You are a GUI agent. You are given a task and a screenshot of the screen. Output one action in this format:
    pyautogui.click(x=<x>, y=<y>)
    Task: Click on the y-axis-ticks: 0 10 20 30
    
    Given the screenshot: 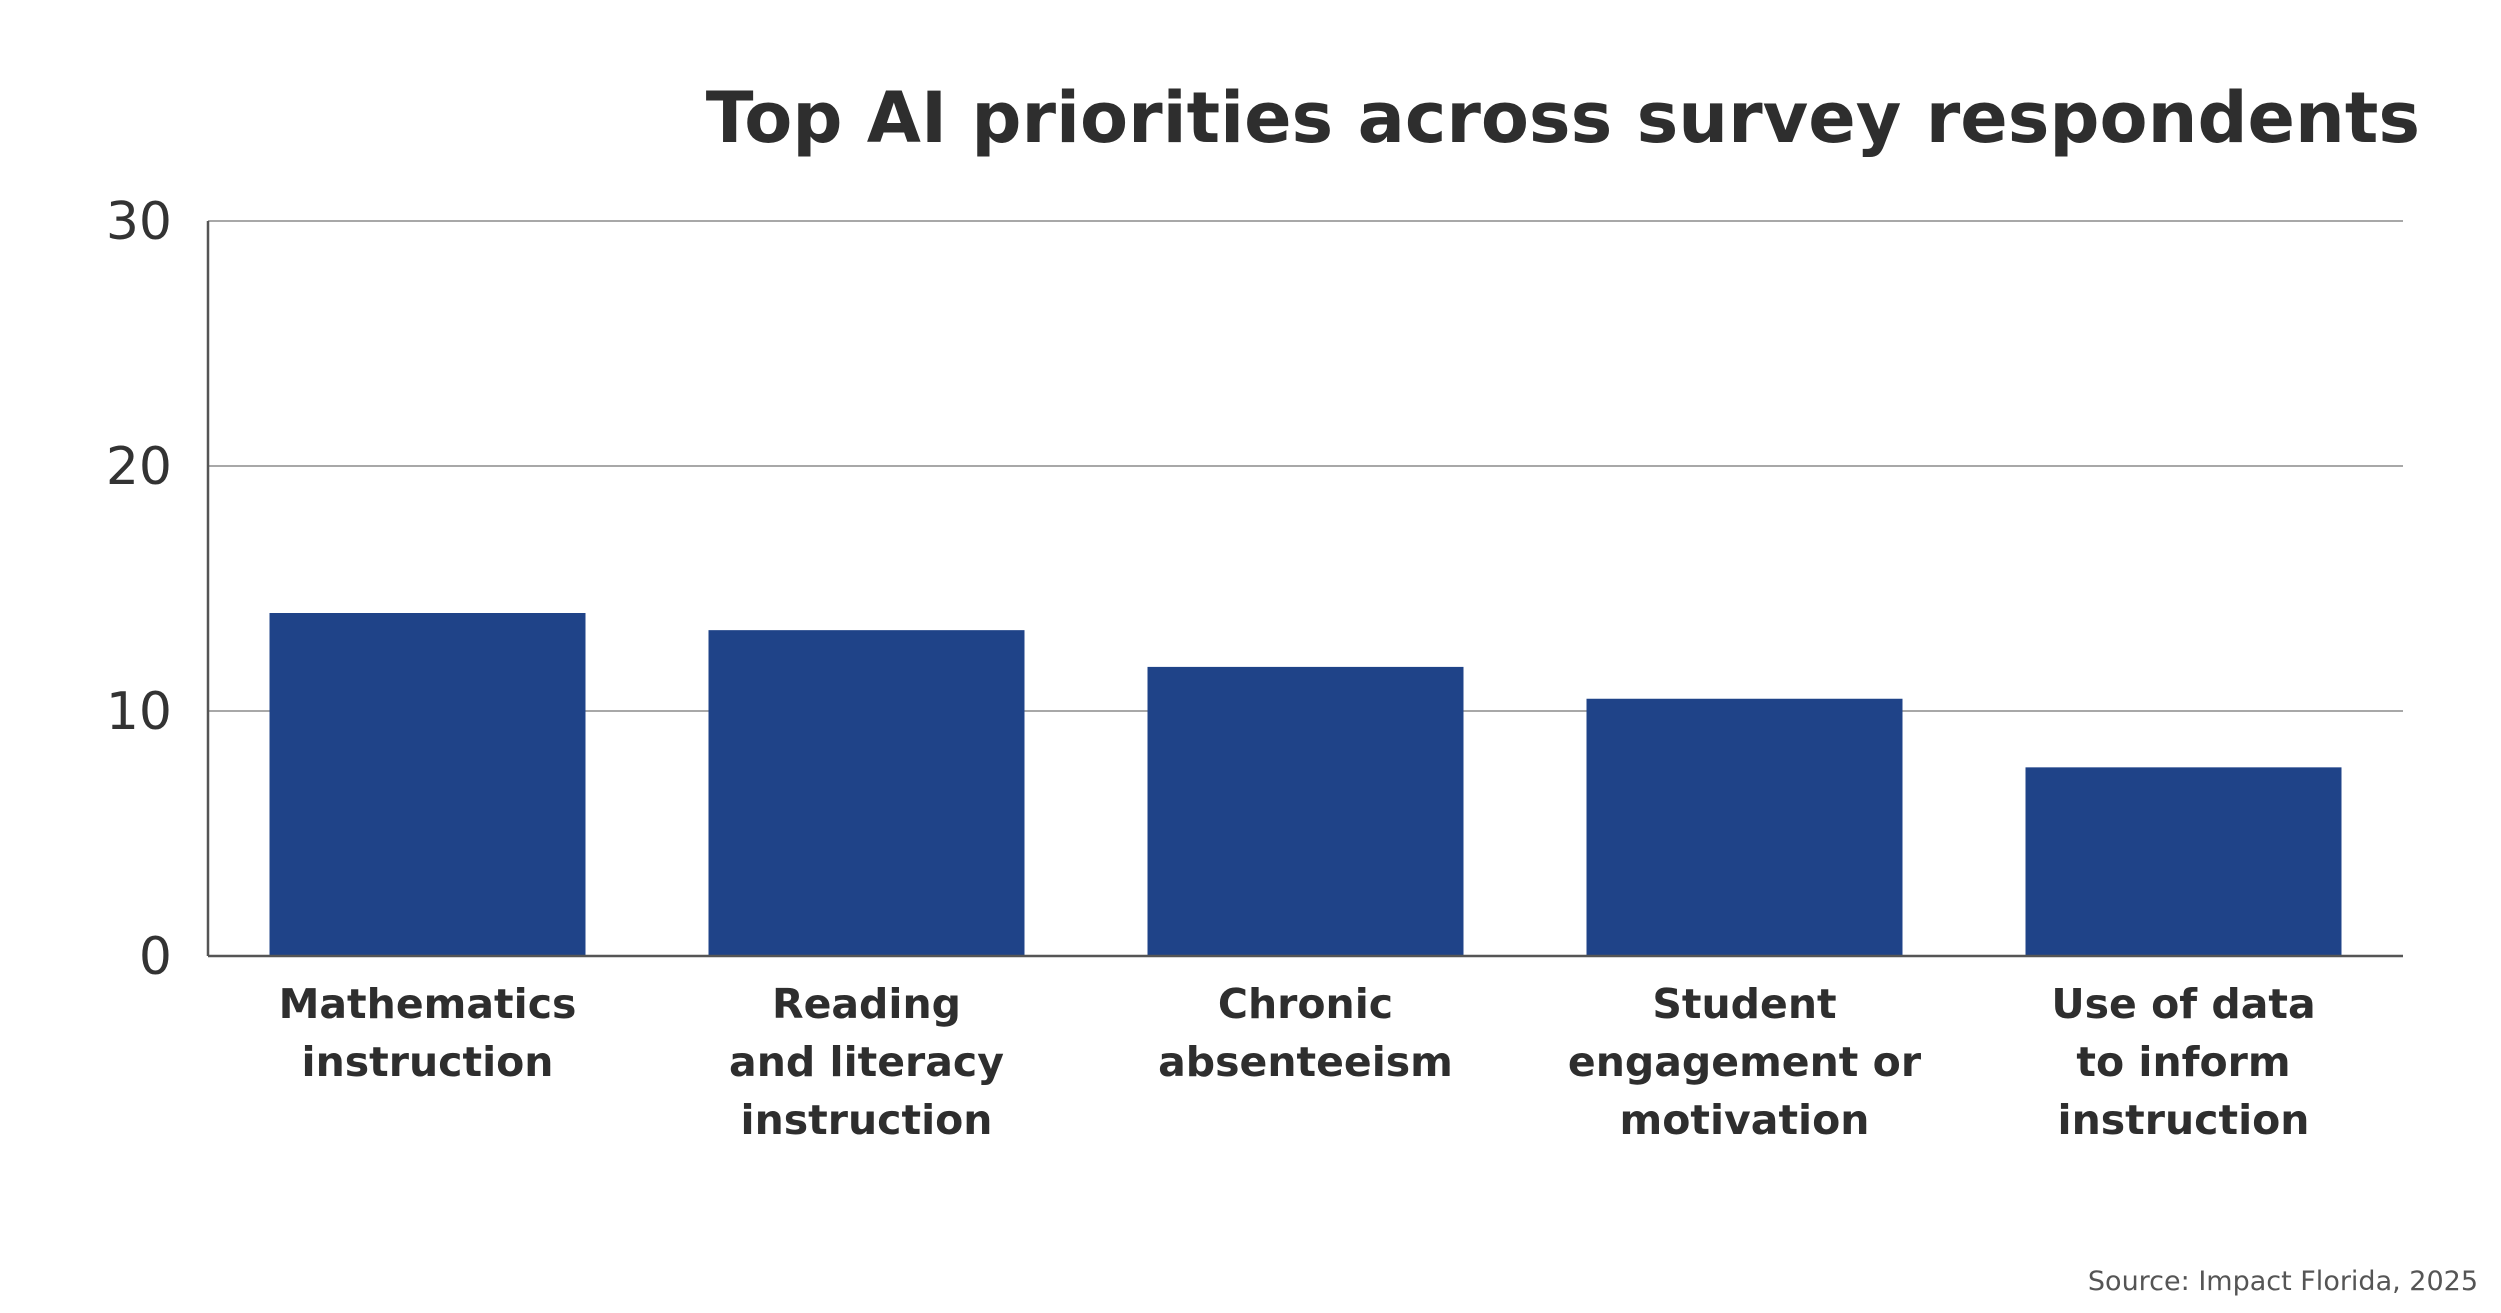 What is the action you would take?
    pyautogui.click(x=139, y=589)
    